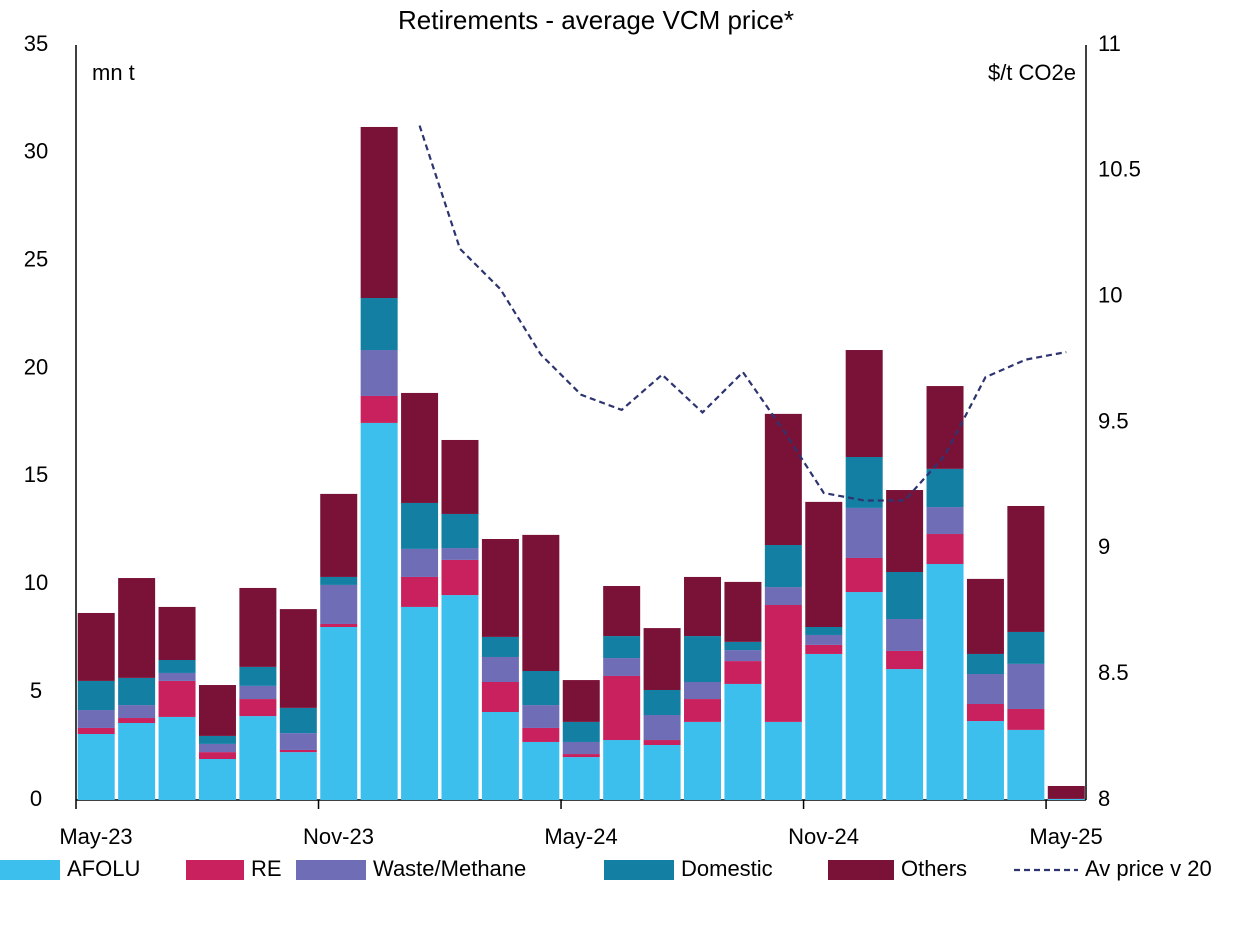 The height and width of the screenshot is (940, 1260). Describe the element at coordinates (1119, 169) in the screenshot. I see `y2-tick-label: 10.5` at that location.